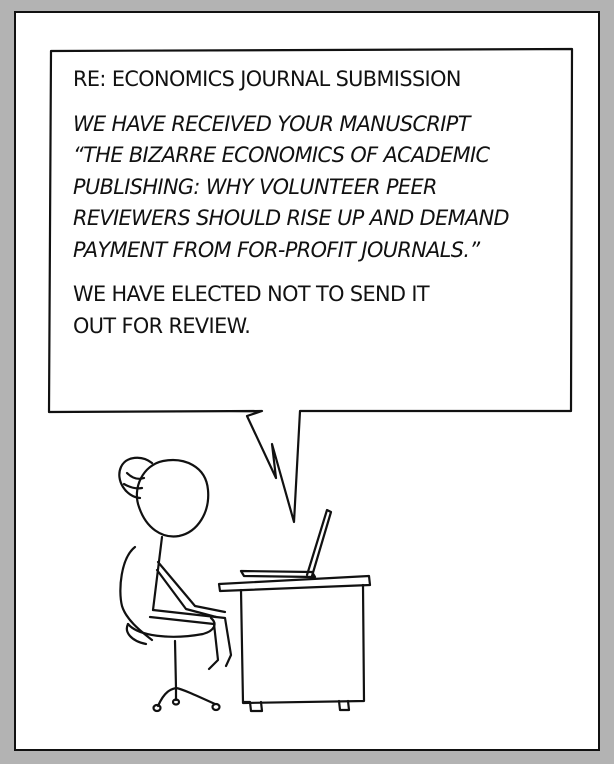  Describe the element at coordinates (136, 593) in the screenshot. I see `chair-back` at that location.